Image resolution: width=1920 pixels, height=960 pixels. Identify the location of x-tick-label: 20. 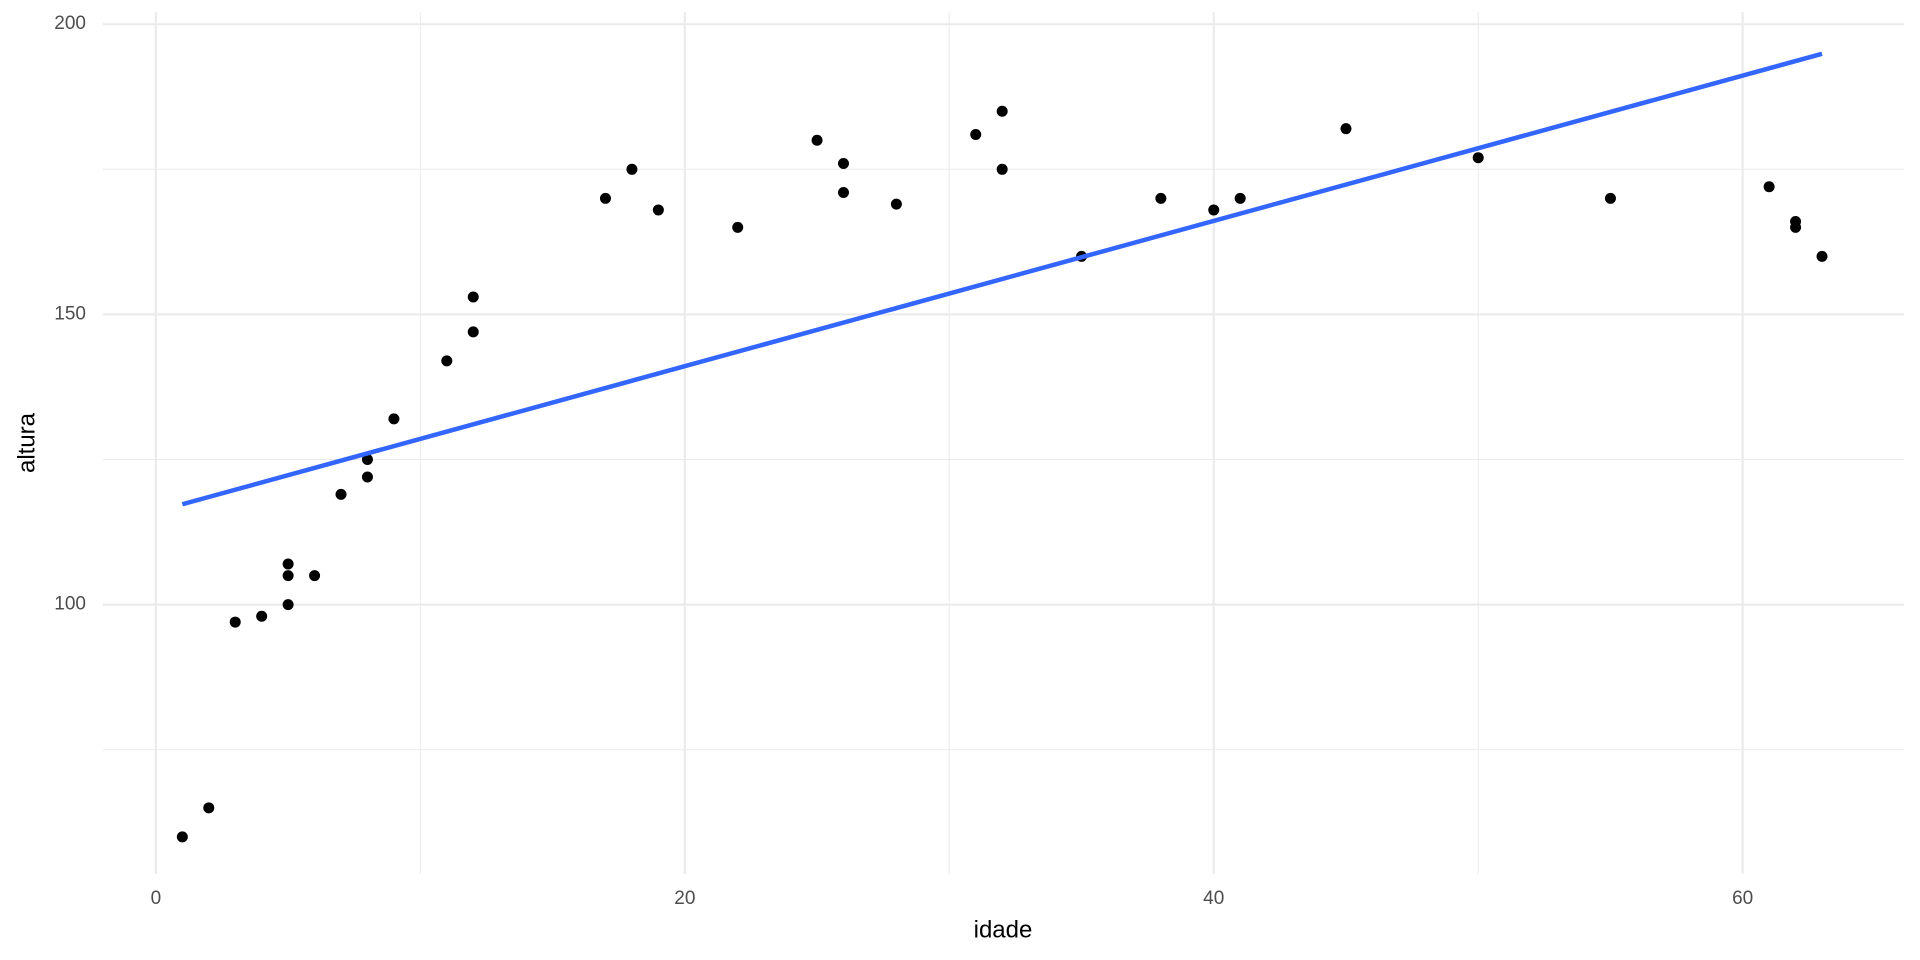
(684, 898).